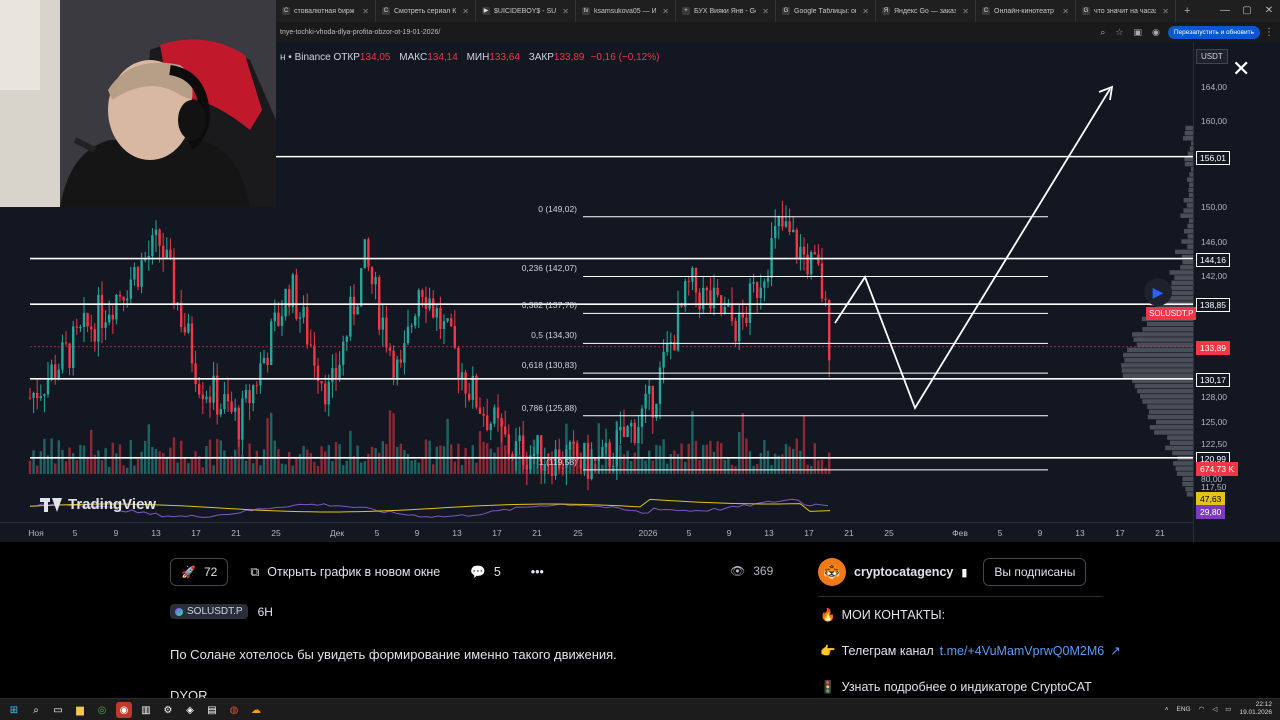 This screenshot has height=720, width=1280. Describe the element at coordinates (1228, 709) in the screenshot. I see `battery-icon: ▭` at that location.